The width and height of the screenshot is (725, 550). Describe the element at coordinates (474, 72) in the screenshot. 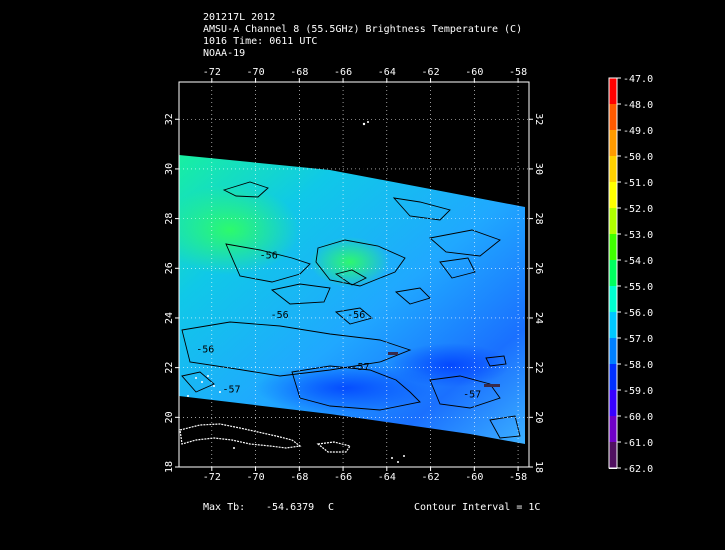

I see `lon-tick-label-top: -60` at that location.